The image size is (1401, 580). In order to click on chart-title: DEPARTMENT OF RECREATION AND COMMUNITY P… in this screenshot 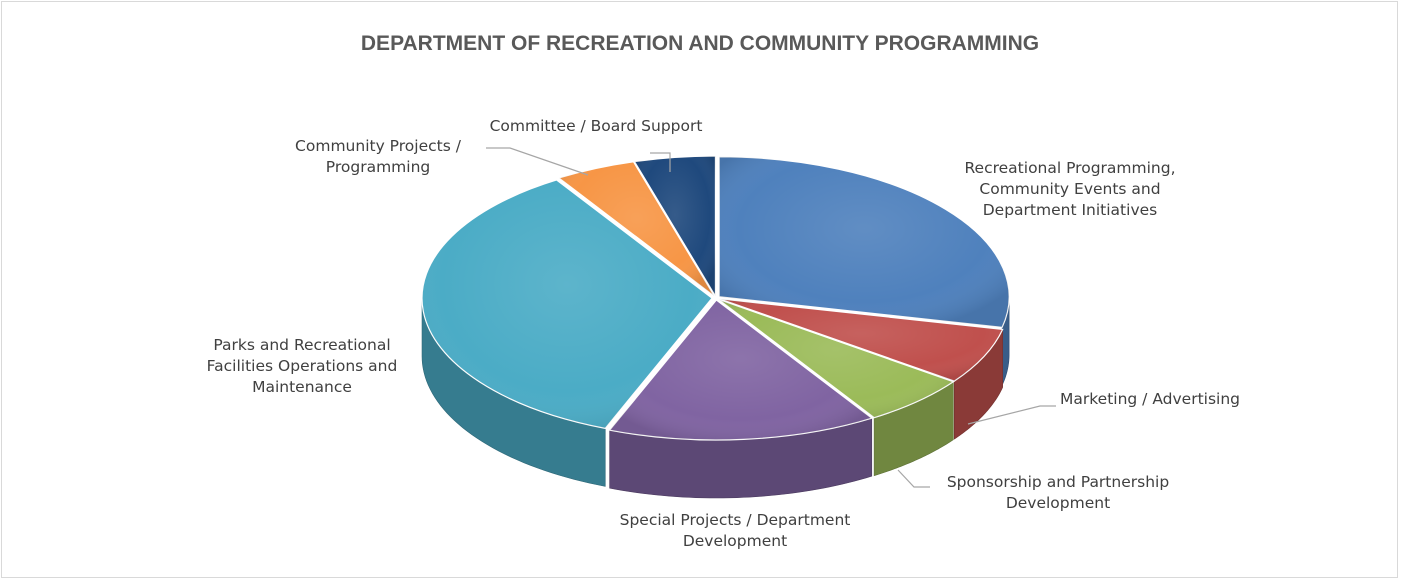, I will do `click(700, 43)`.